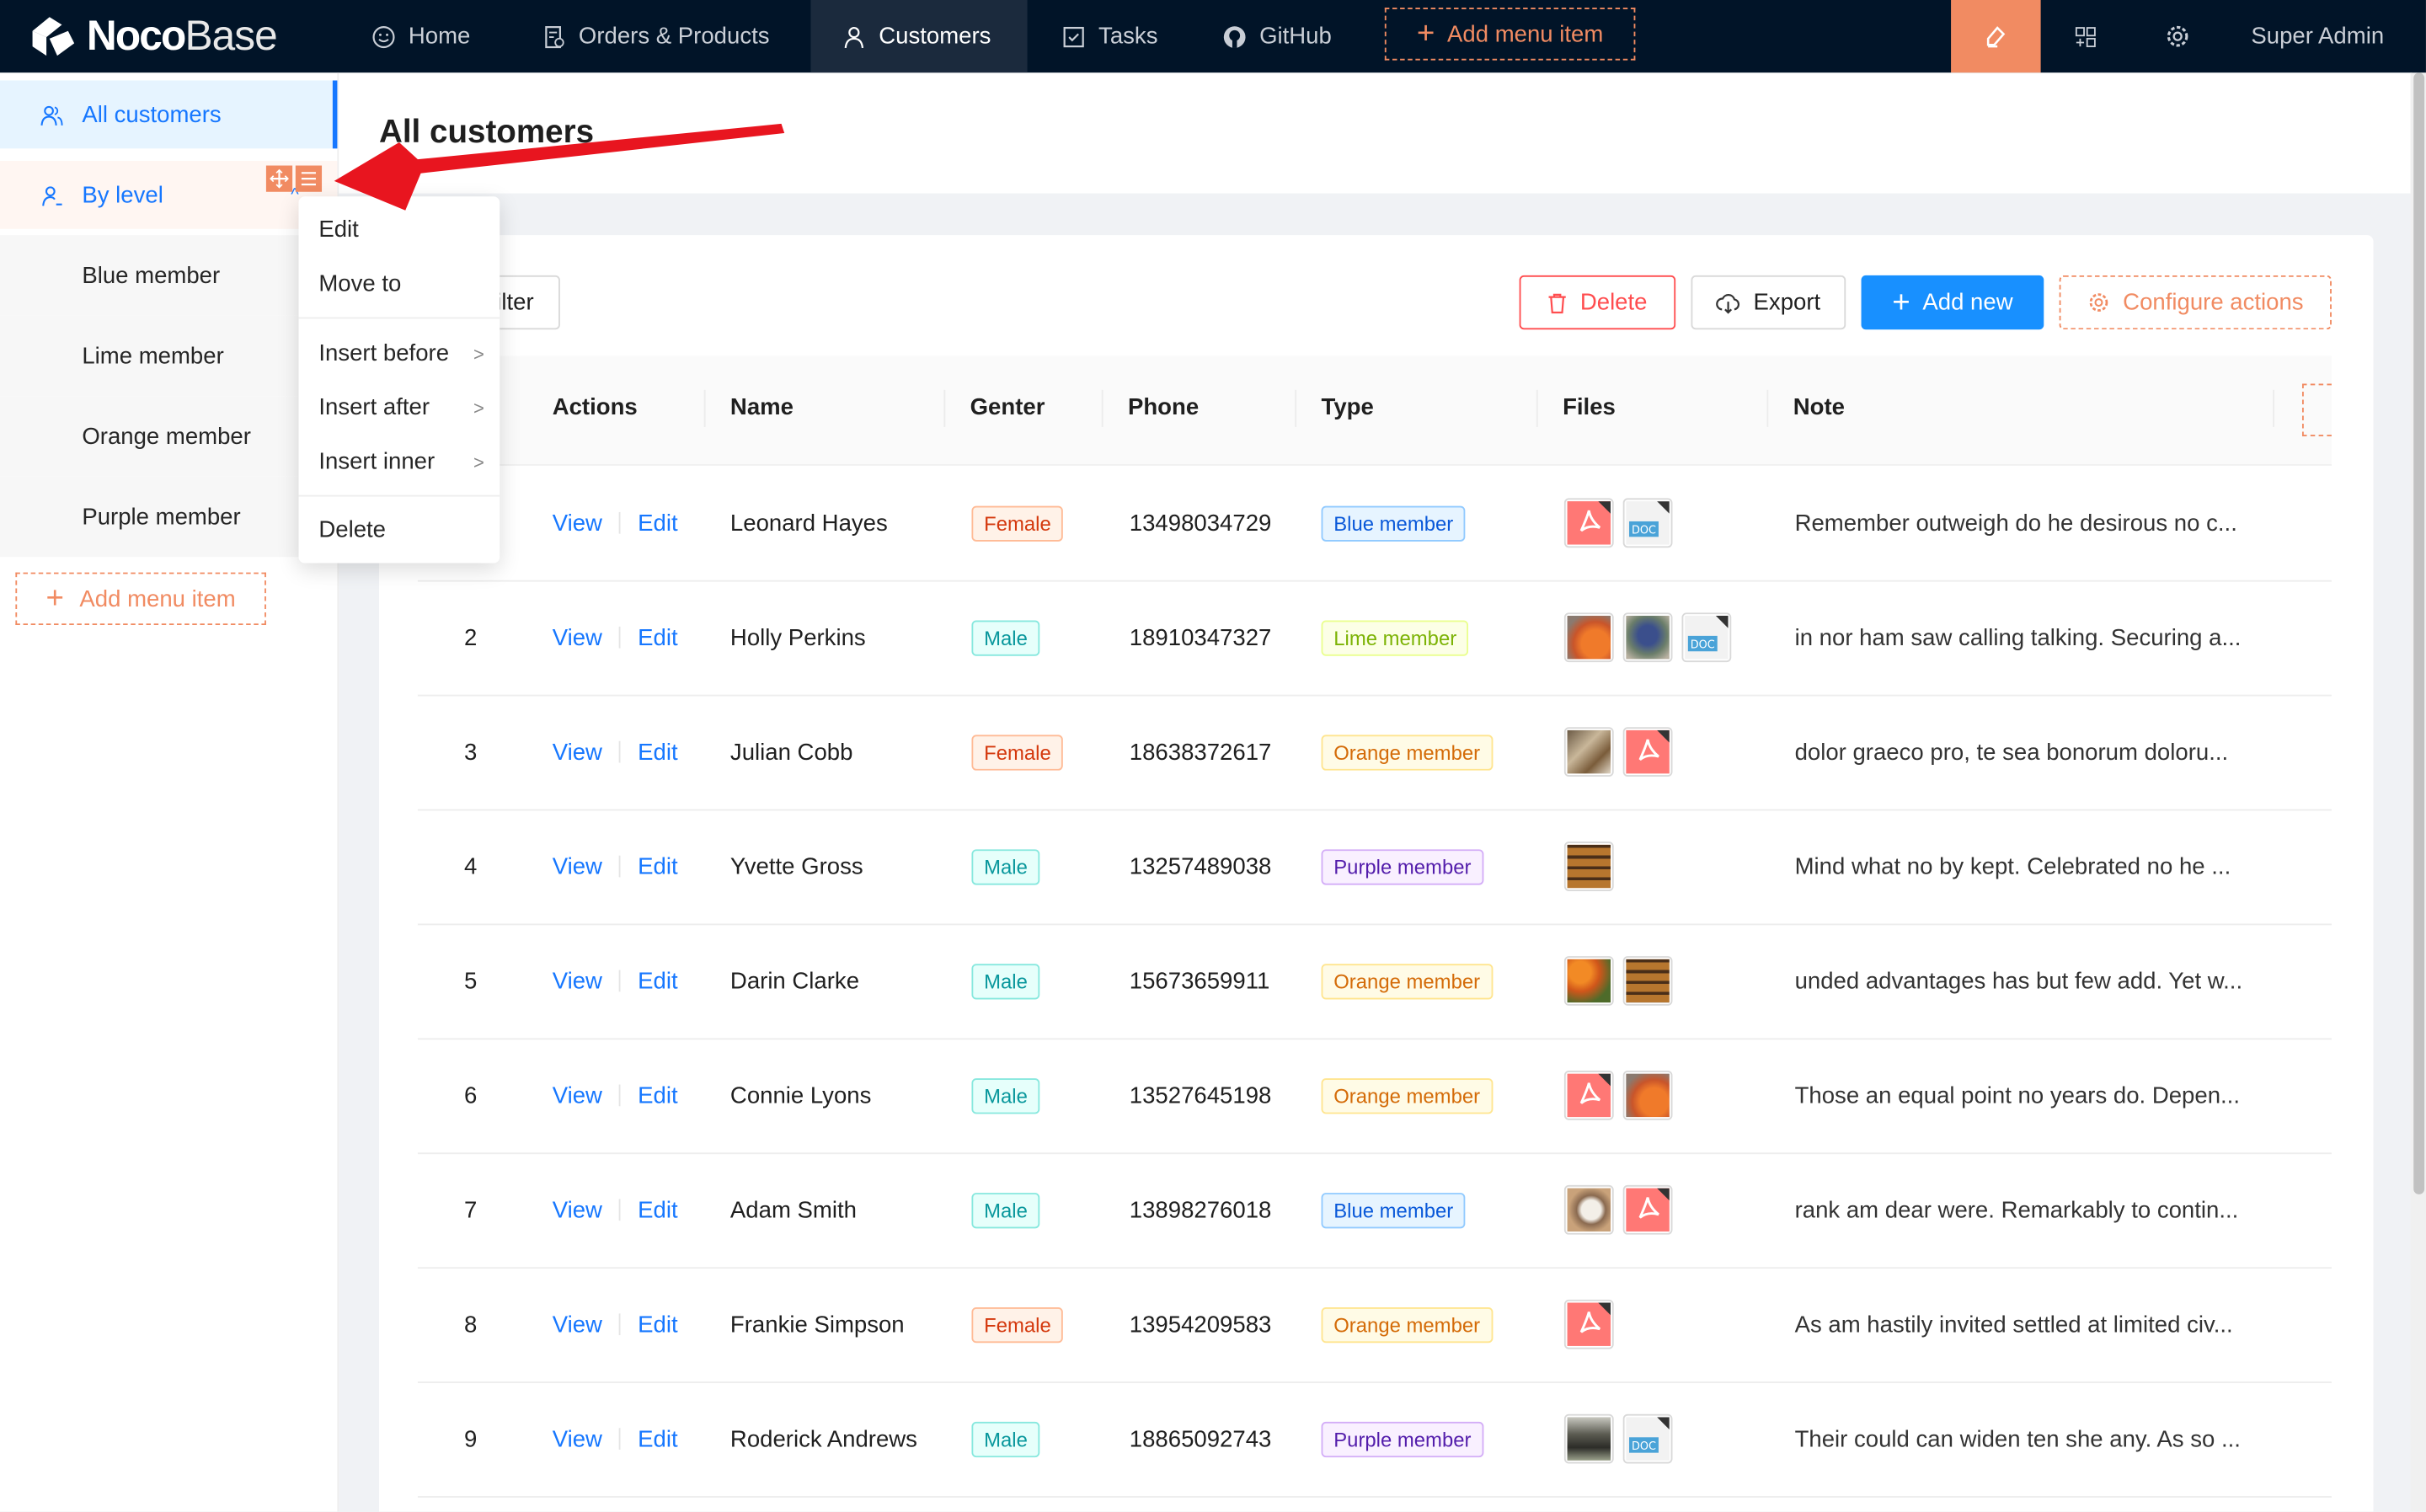 Image resolution: width=2426 pixels, height=1512 pixels. Describe the element at coordinates (295, 195) in the screenshot. I see `chevron-up-icon: ^` at that location.